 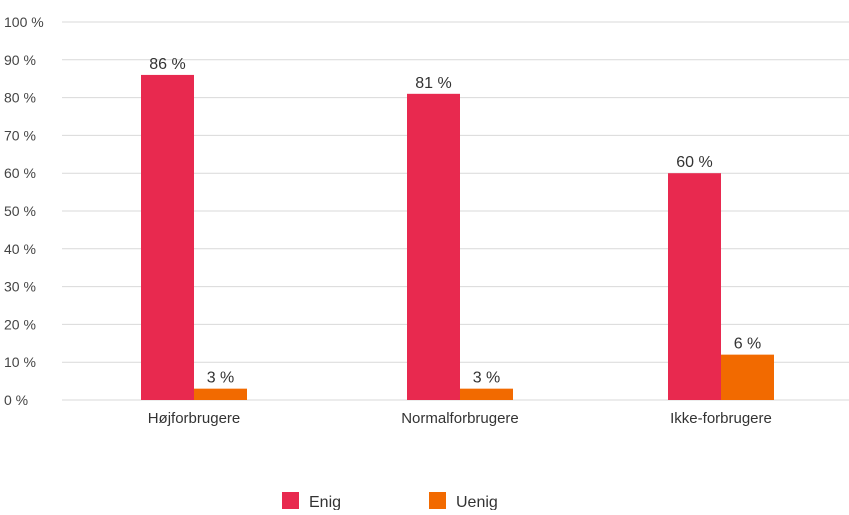 What do you see at coordinates (167, 64) in the screenshot?
I see `data-label: 86 %` at bounding box center [167, 64].